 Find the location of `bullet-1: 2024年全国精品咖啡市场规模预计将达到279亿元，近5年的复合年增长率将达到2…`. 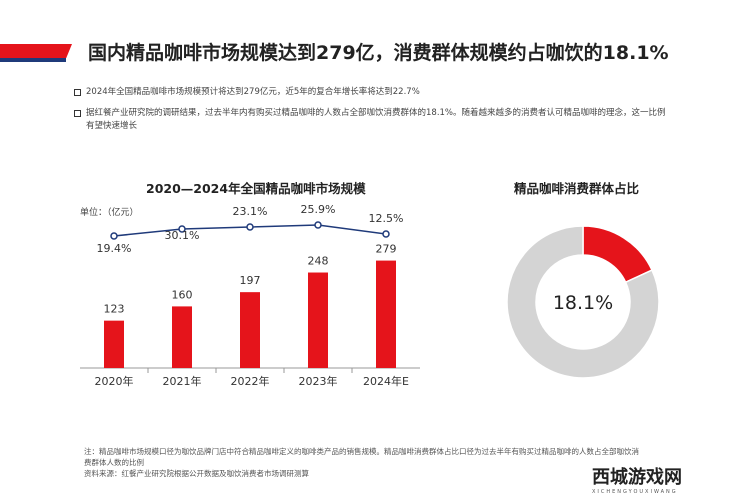

bullet-1: 2024年全国精品咖啡市场规模预计将达到279亿元，近5年的复合年增长率将达到2… is located at coordinates (370, 92).